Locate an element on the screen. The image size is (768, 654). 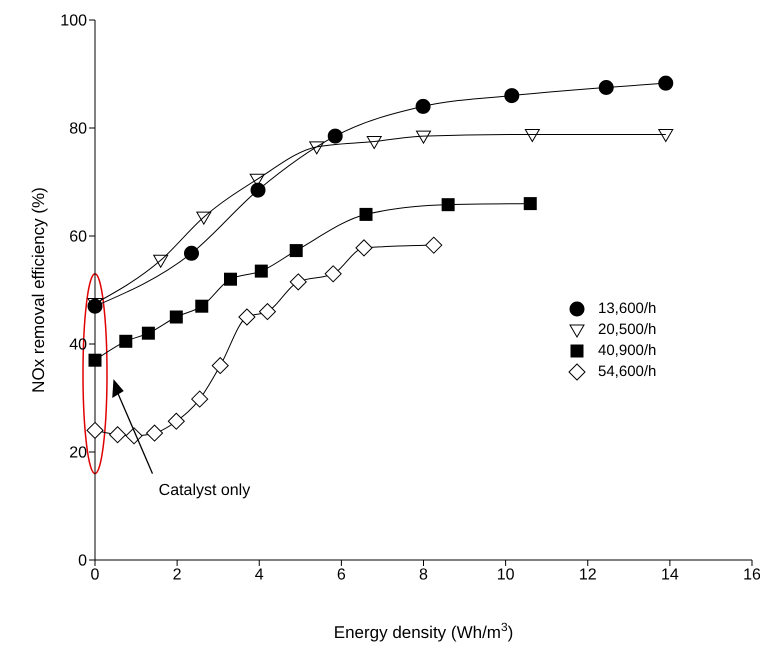
x-tick-label: 0 is located at coordinates (95, 575).